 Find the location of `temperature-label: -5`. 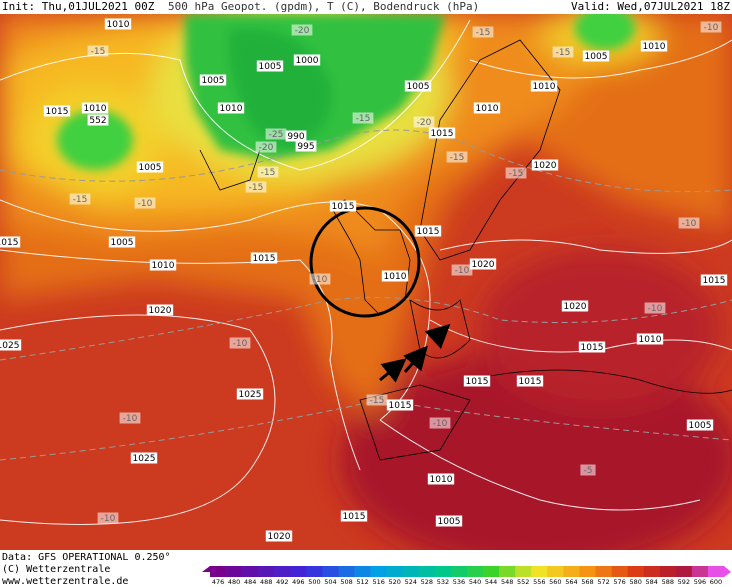

temperature-label: -5 is located at coordinates (588, 471).